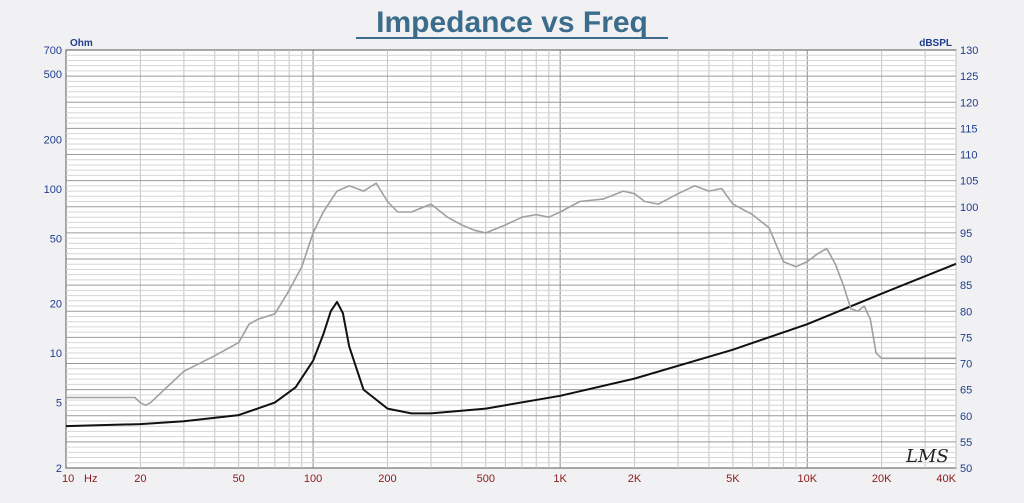 This screenshot has width=1024, height=503. What do you see at coordinates (239, 479) in the screenshot?
I see `x-tick-label: 50` at bounding box center [239, 479].